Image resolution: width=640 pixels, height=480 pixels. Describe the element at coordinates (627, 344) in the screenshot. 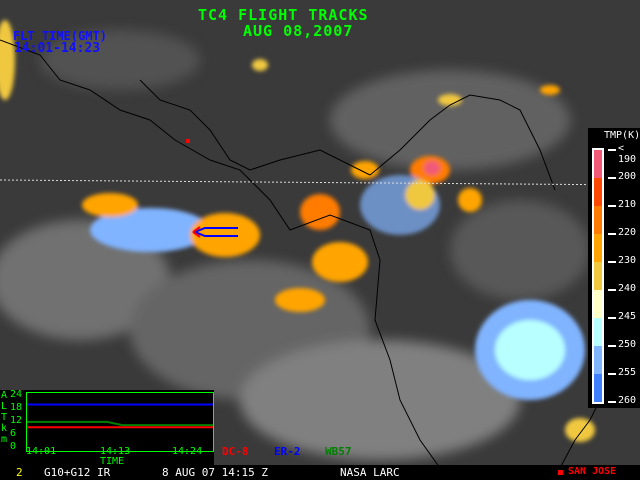

I see `colorbar-label: 250` at that location.